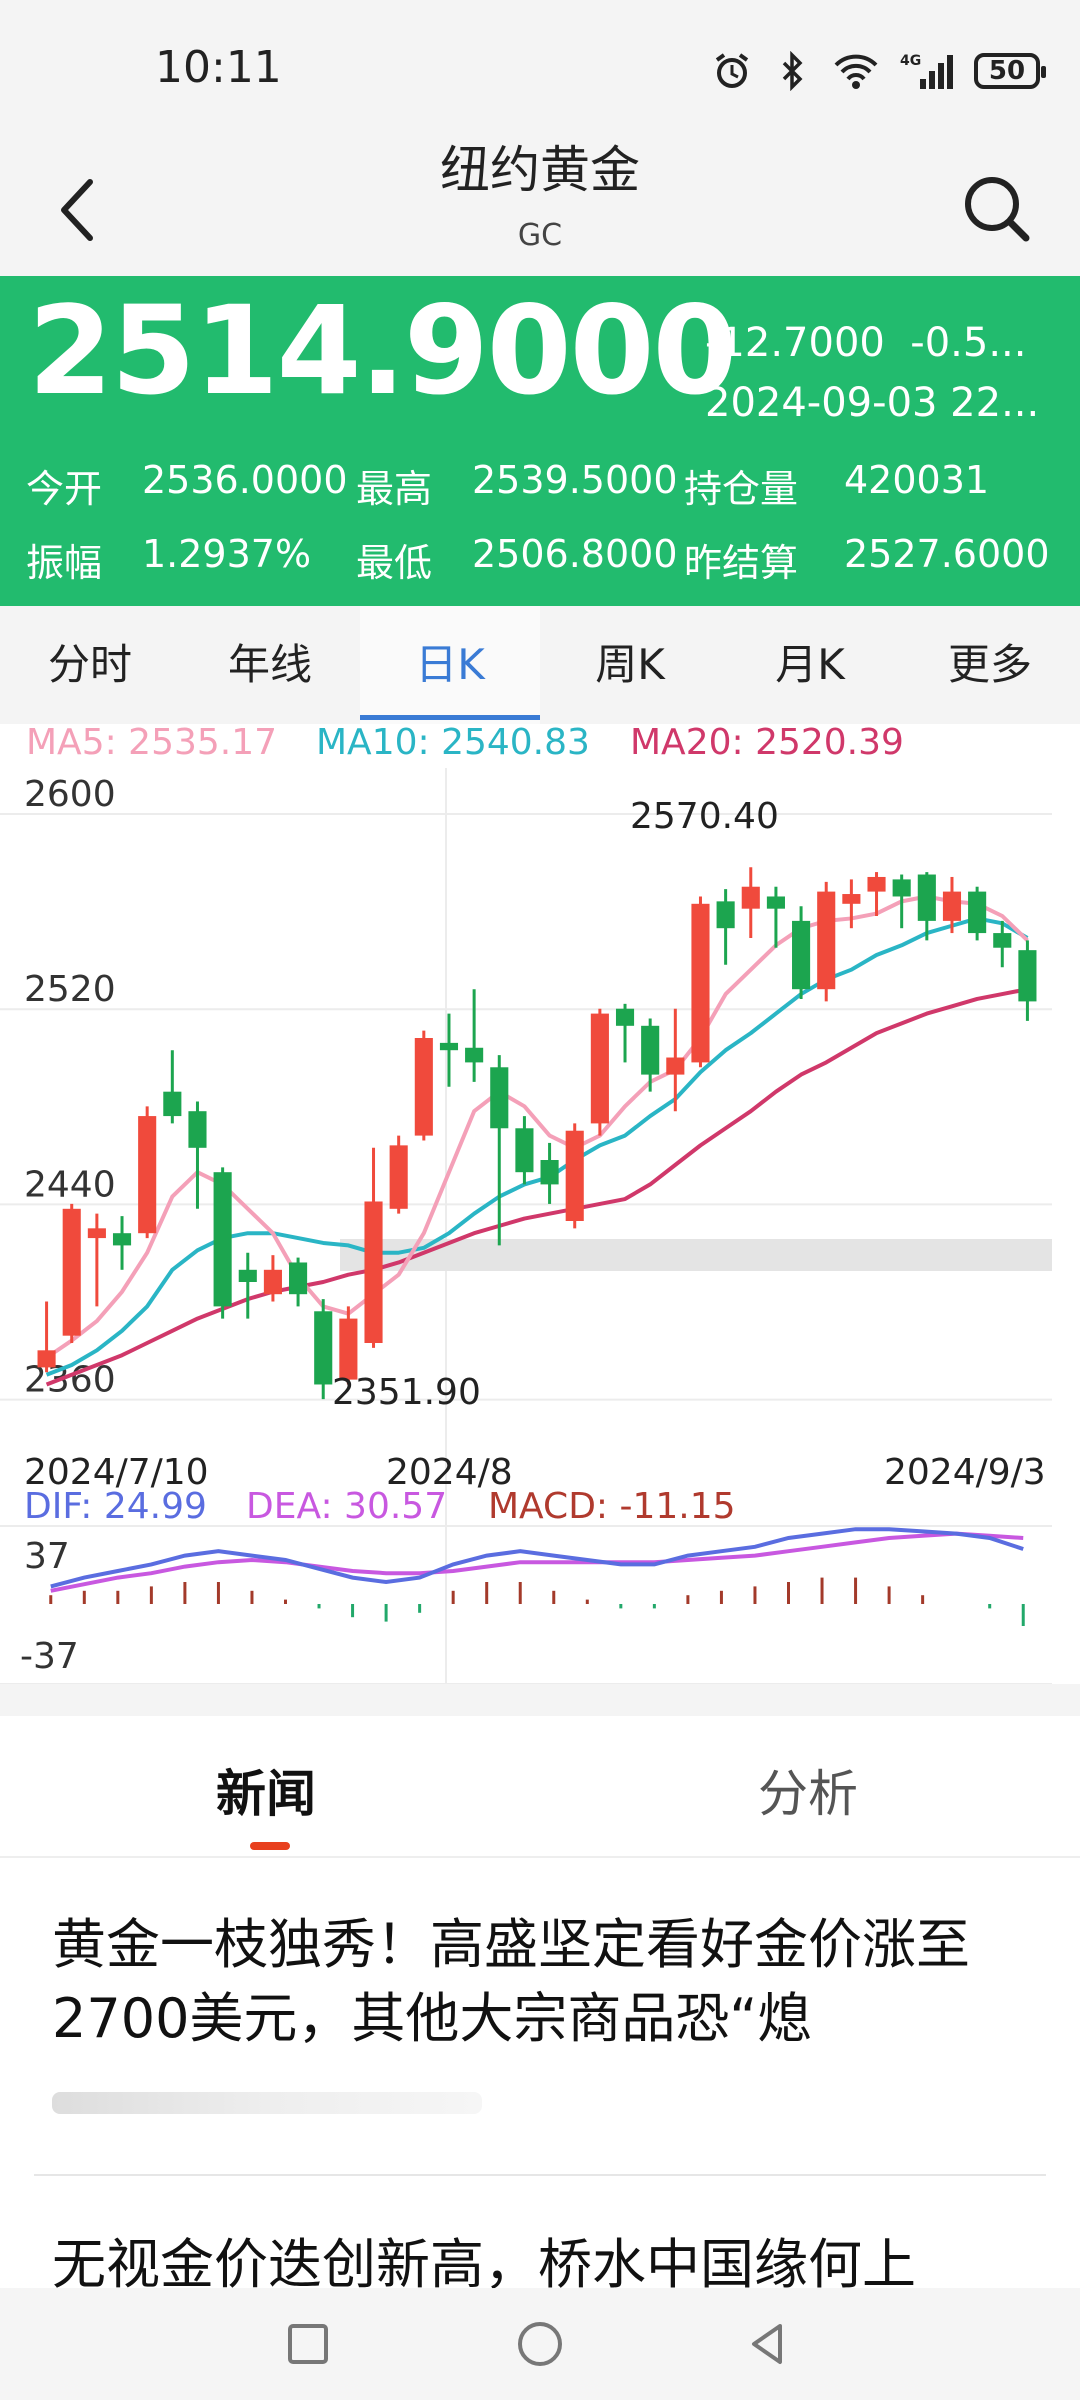  Describe the element at coordinates (269, 664) in the screenshot. I see `tab-year: 年线` at that location.